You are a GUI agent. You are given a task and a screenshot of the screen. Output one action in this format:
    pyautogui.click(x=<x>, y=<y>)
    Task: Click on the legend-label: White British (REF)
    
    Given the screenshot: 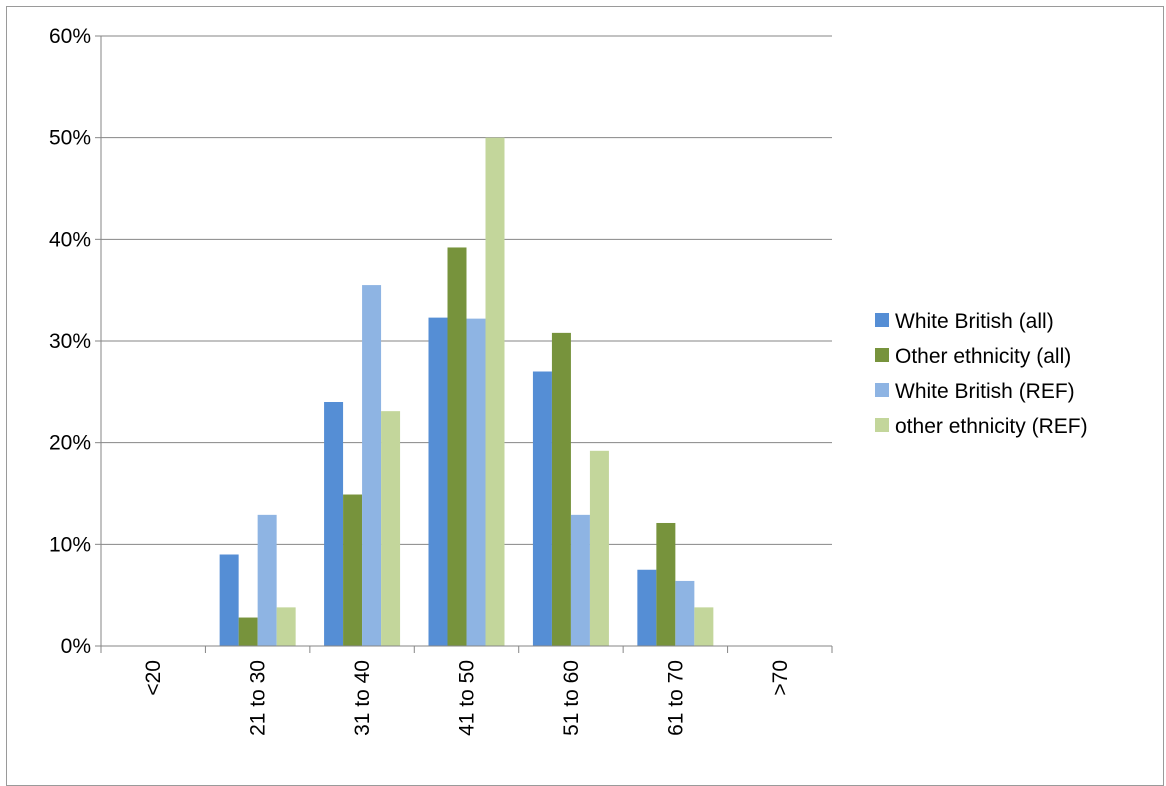 What is the action you would take?
    pyautogui.click(x=985, y=391)
    